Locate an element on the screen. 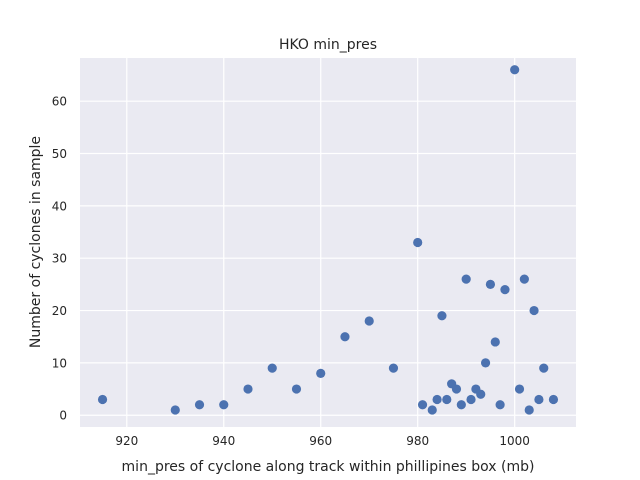  x-tick-label: 920 is located at coordinates (126, 441).